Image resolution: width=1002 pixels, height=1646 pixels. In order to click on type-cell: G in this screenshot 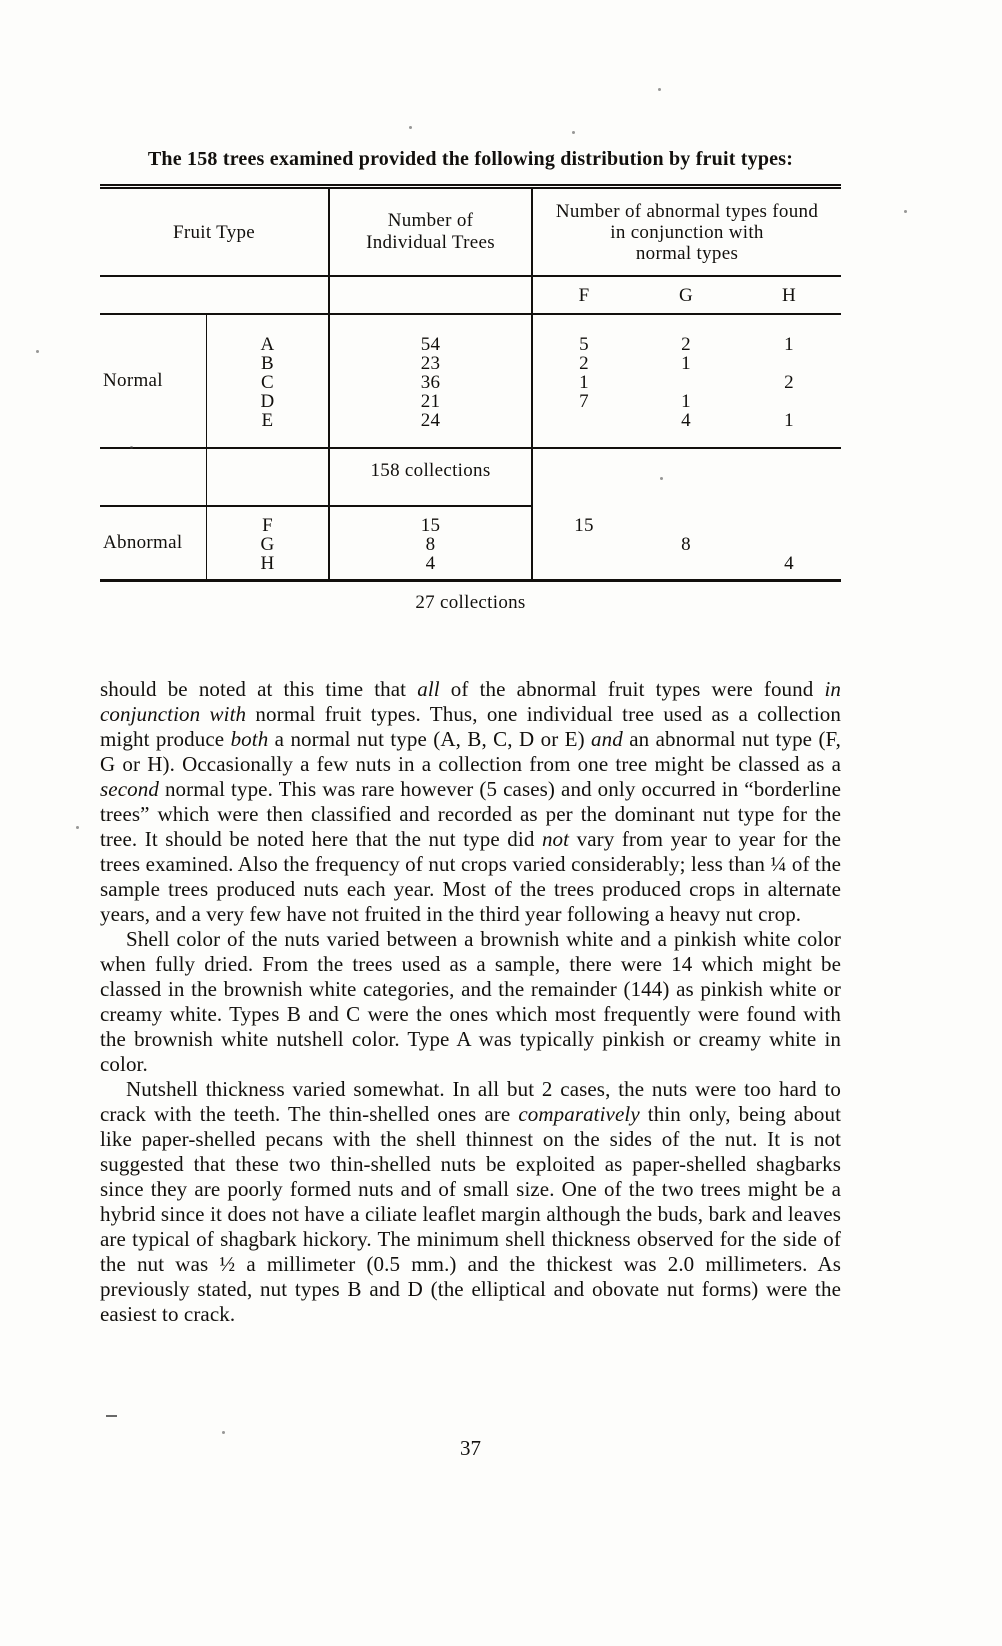, I will do `click(267, 544)`.